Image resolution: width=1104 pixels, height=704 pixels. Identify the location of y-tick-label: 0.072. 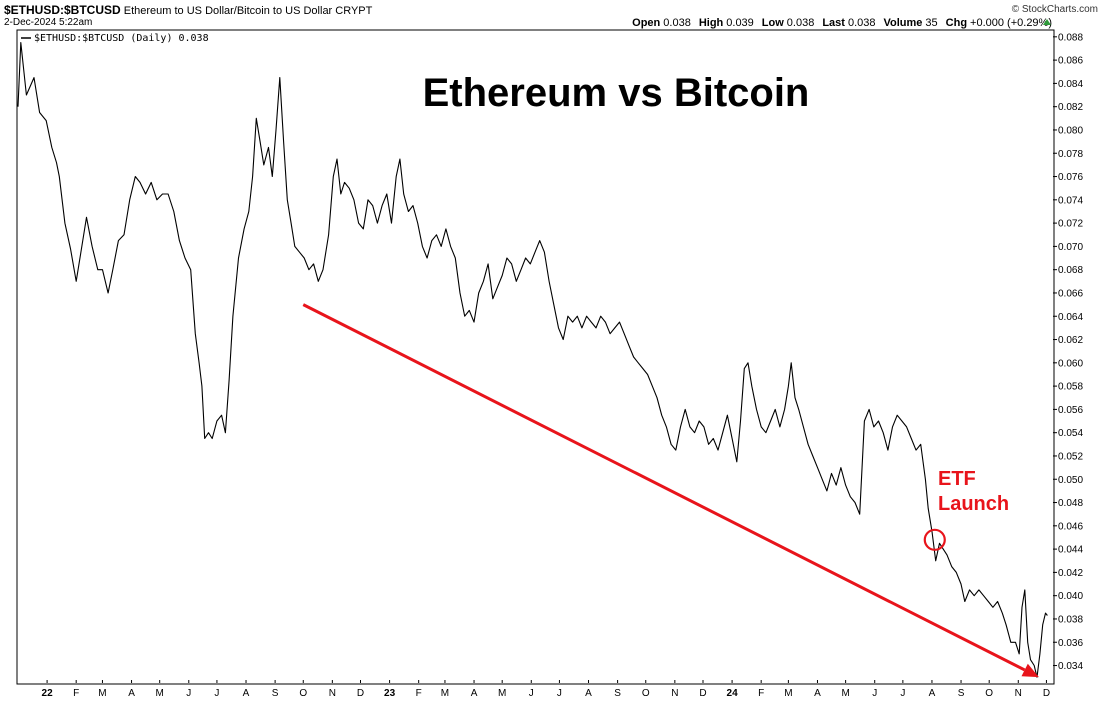
(1070, 224).